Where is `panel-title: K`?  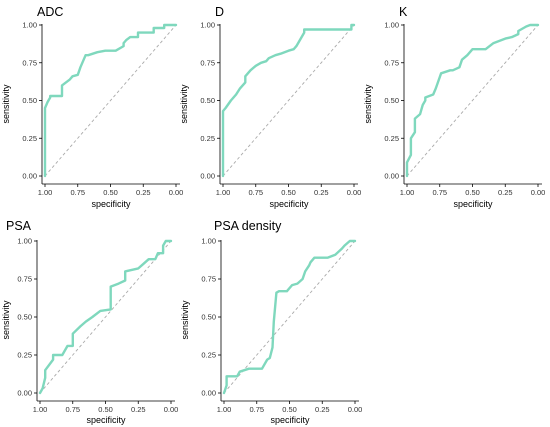
panel-title: K is located at coordinates (403, 12).